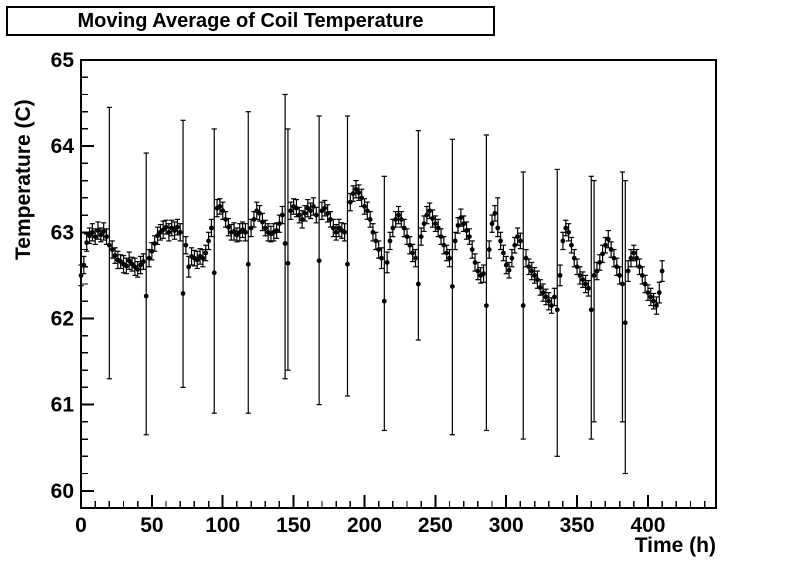 The image size is (796, 572). I want to click on y-tick-label: 64, so click(63, 146).